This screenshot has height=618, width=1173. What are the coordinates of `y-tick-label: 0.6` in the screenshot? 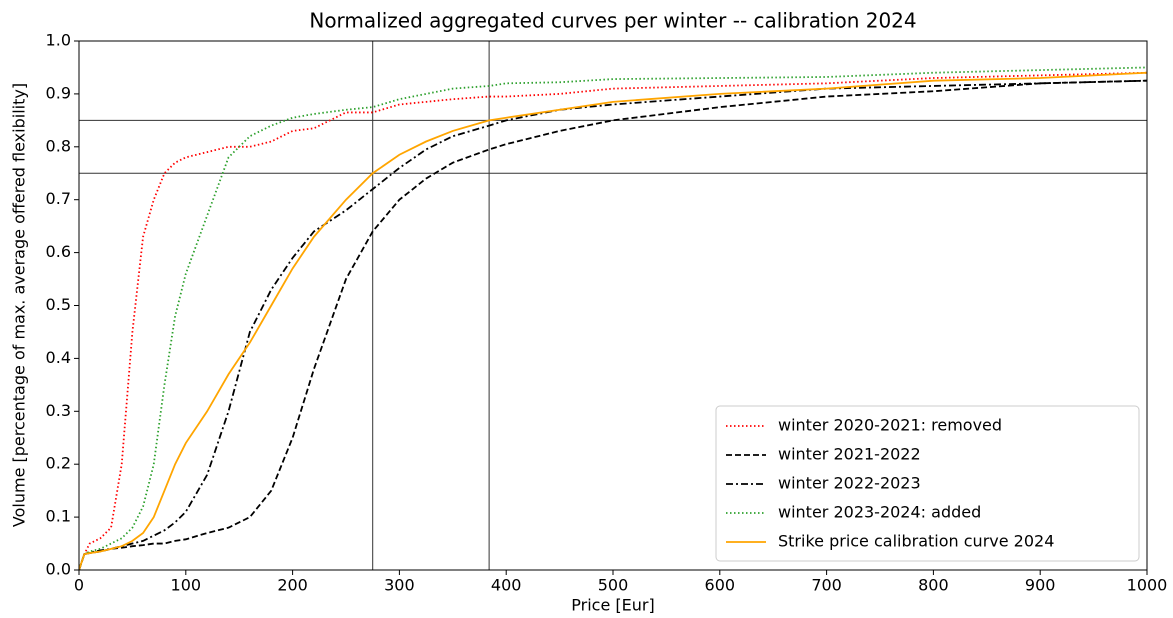 It's located at (58, 251).